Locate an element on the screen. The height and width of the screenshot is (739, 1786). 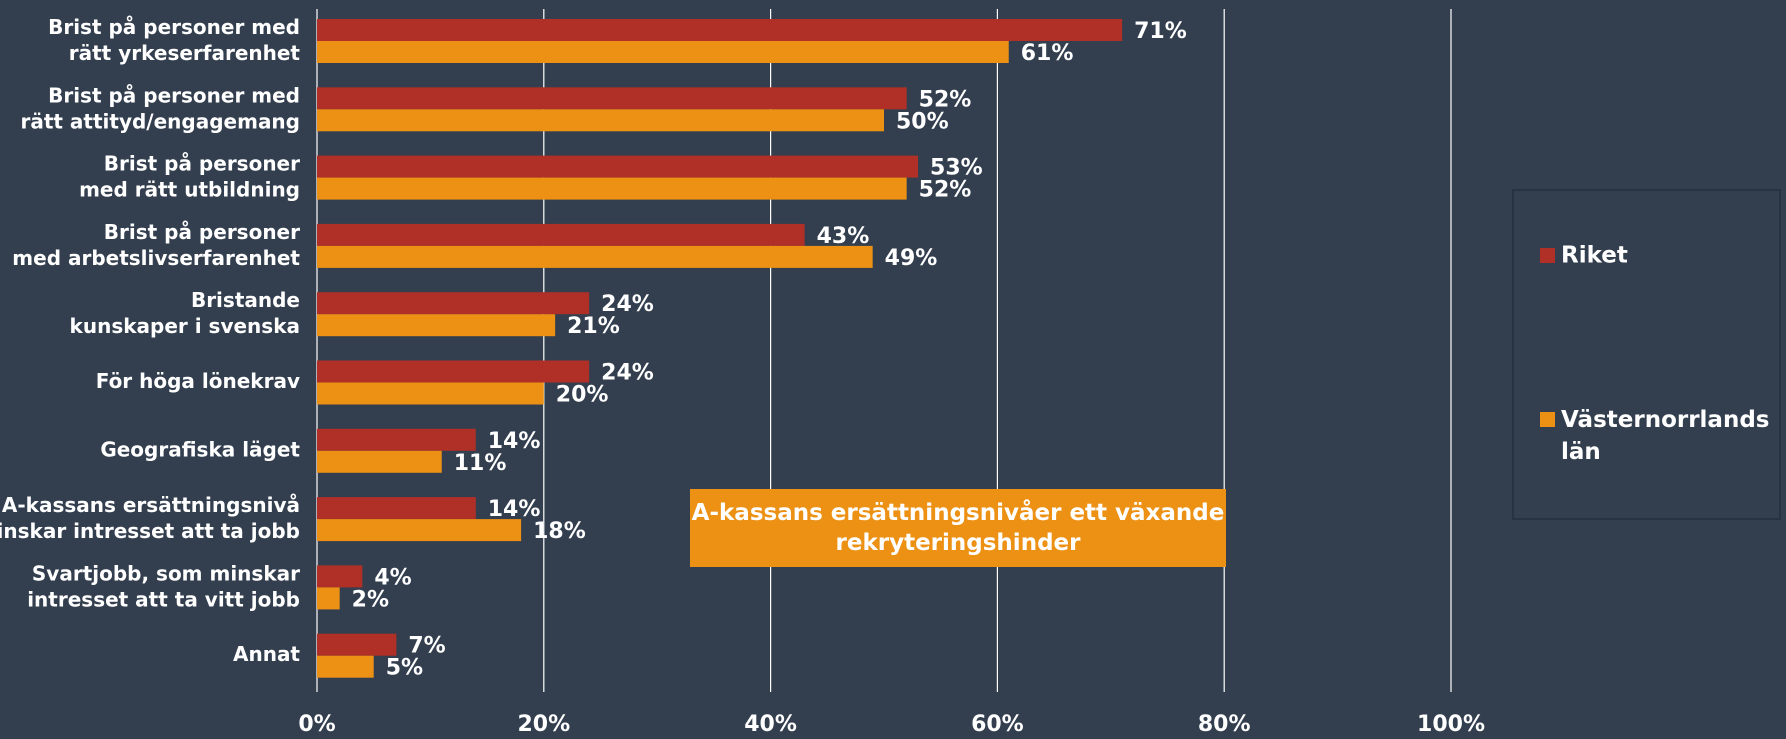
value-label: 18% is located at coordinates (559, 531).